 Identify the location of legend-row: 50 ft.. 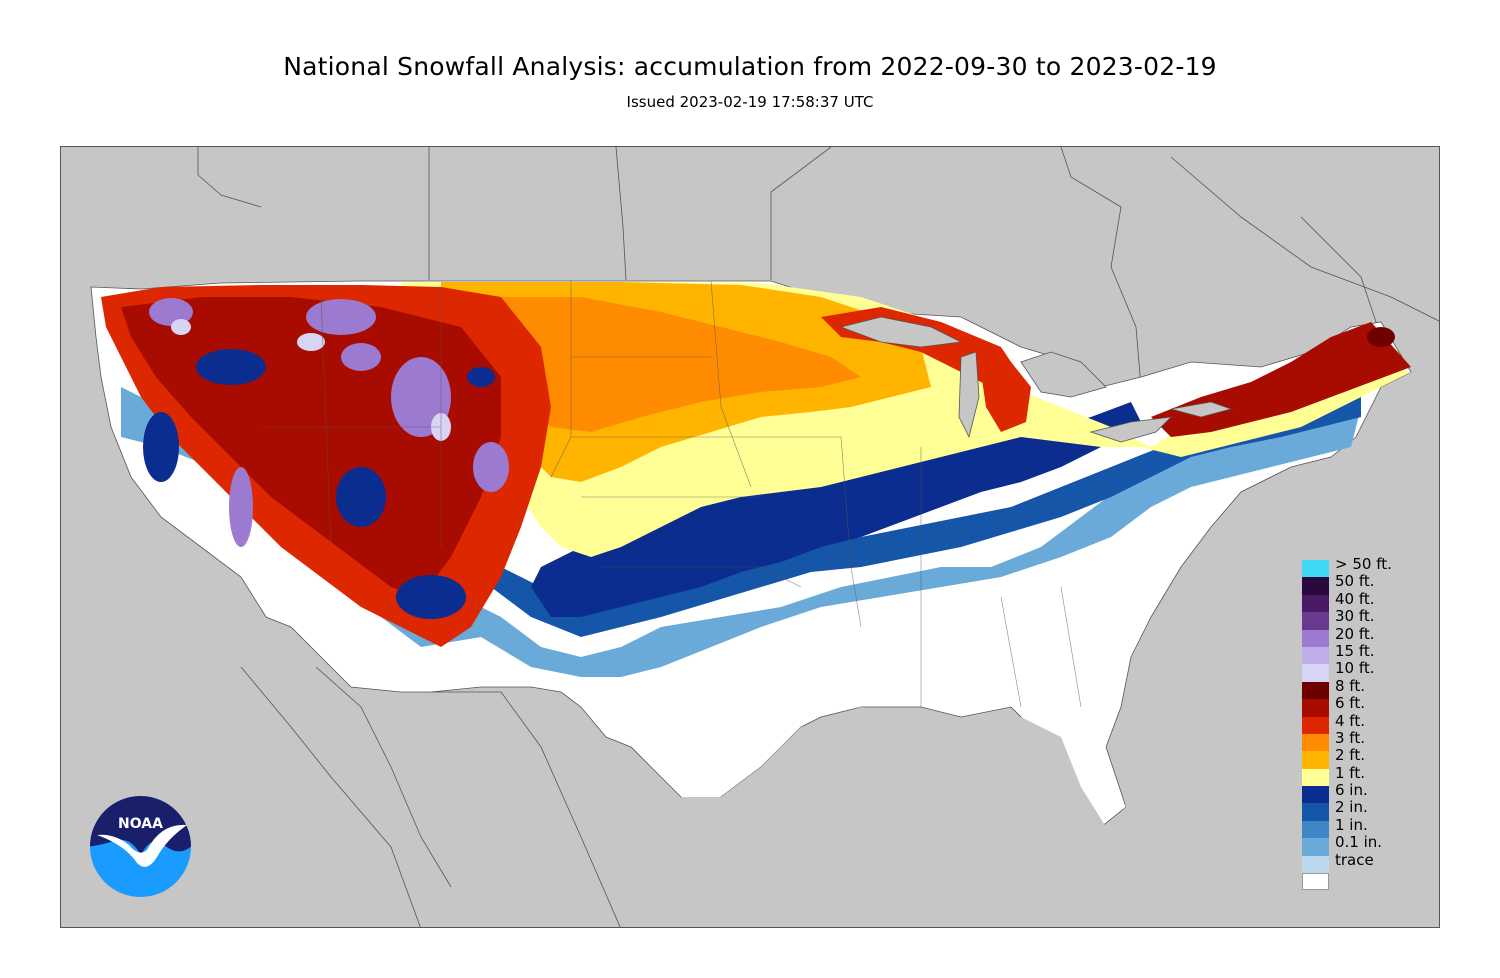
(1367, 583).